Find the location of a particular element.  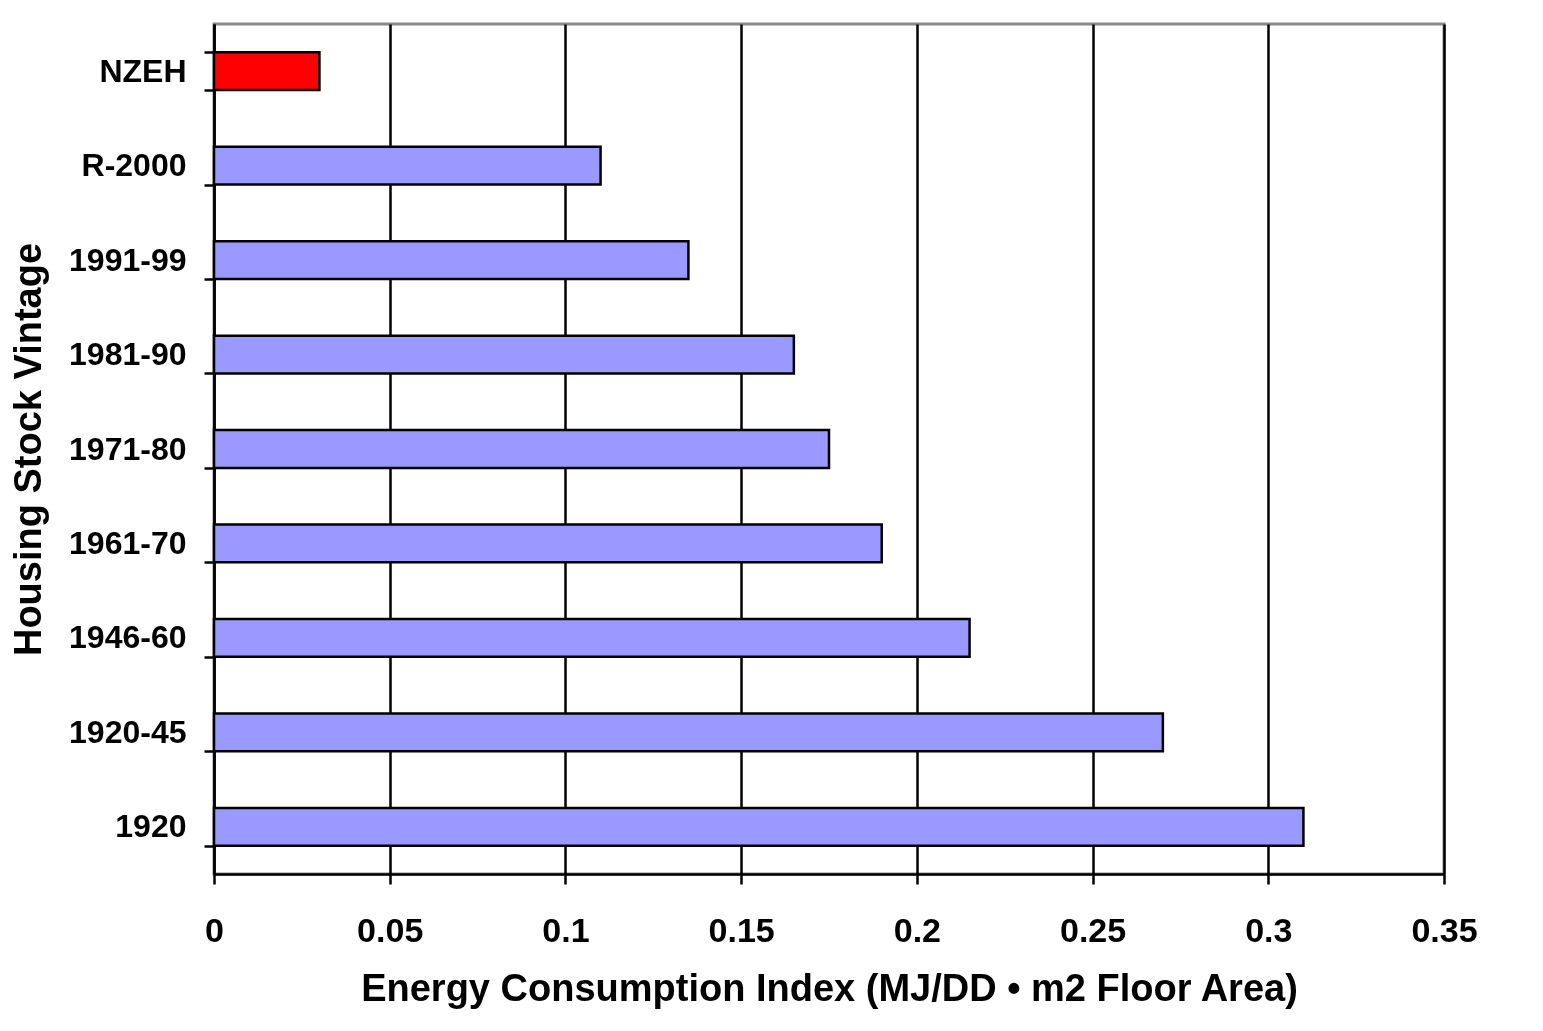

y-tick-label: 1991-99 is located at coordinates (128, 259).